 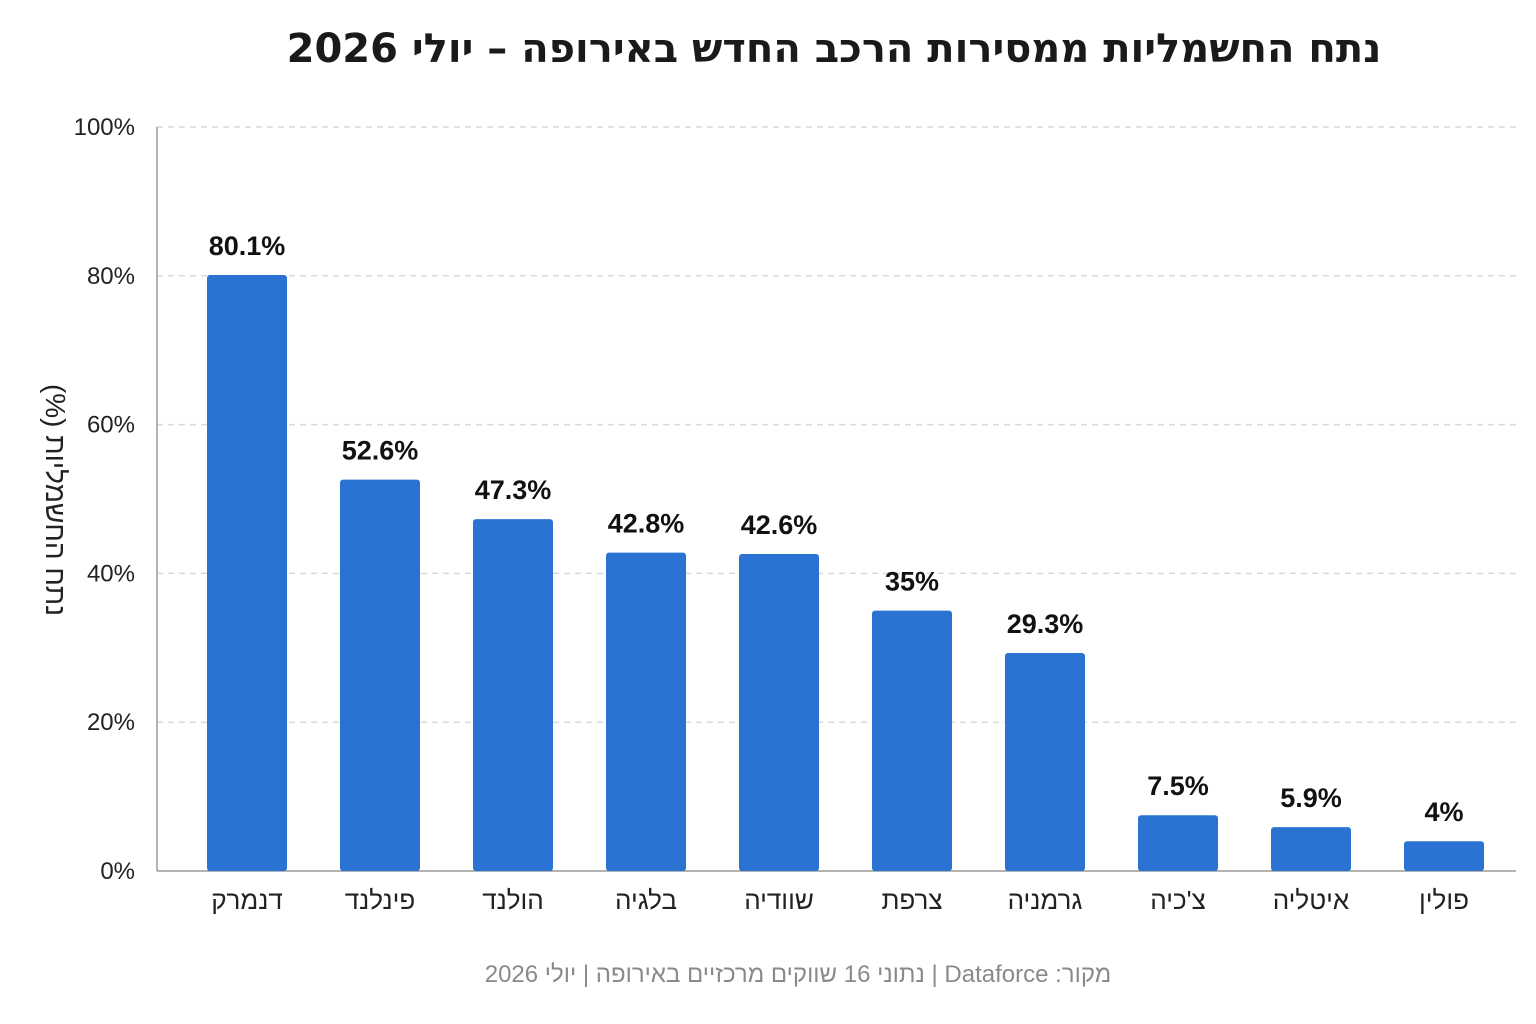 I want to click on data-label: 4%, so click(x=1443, y=812).